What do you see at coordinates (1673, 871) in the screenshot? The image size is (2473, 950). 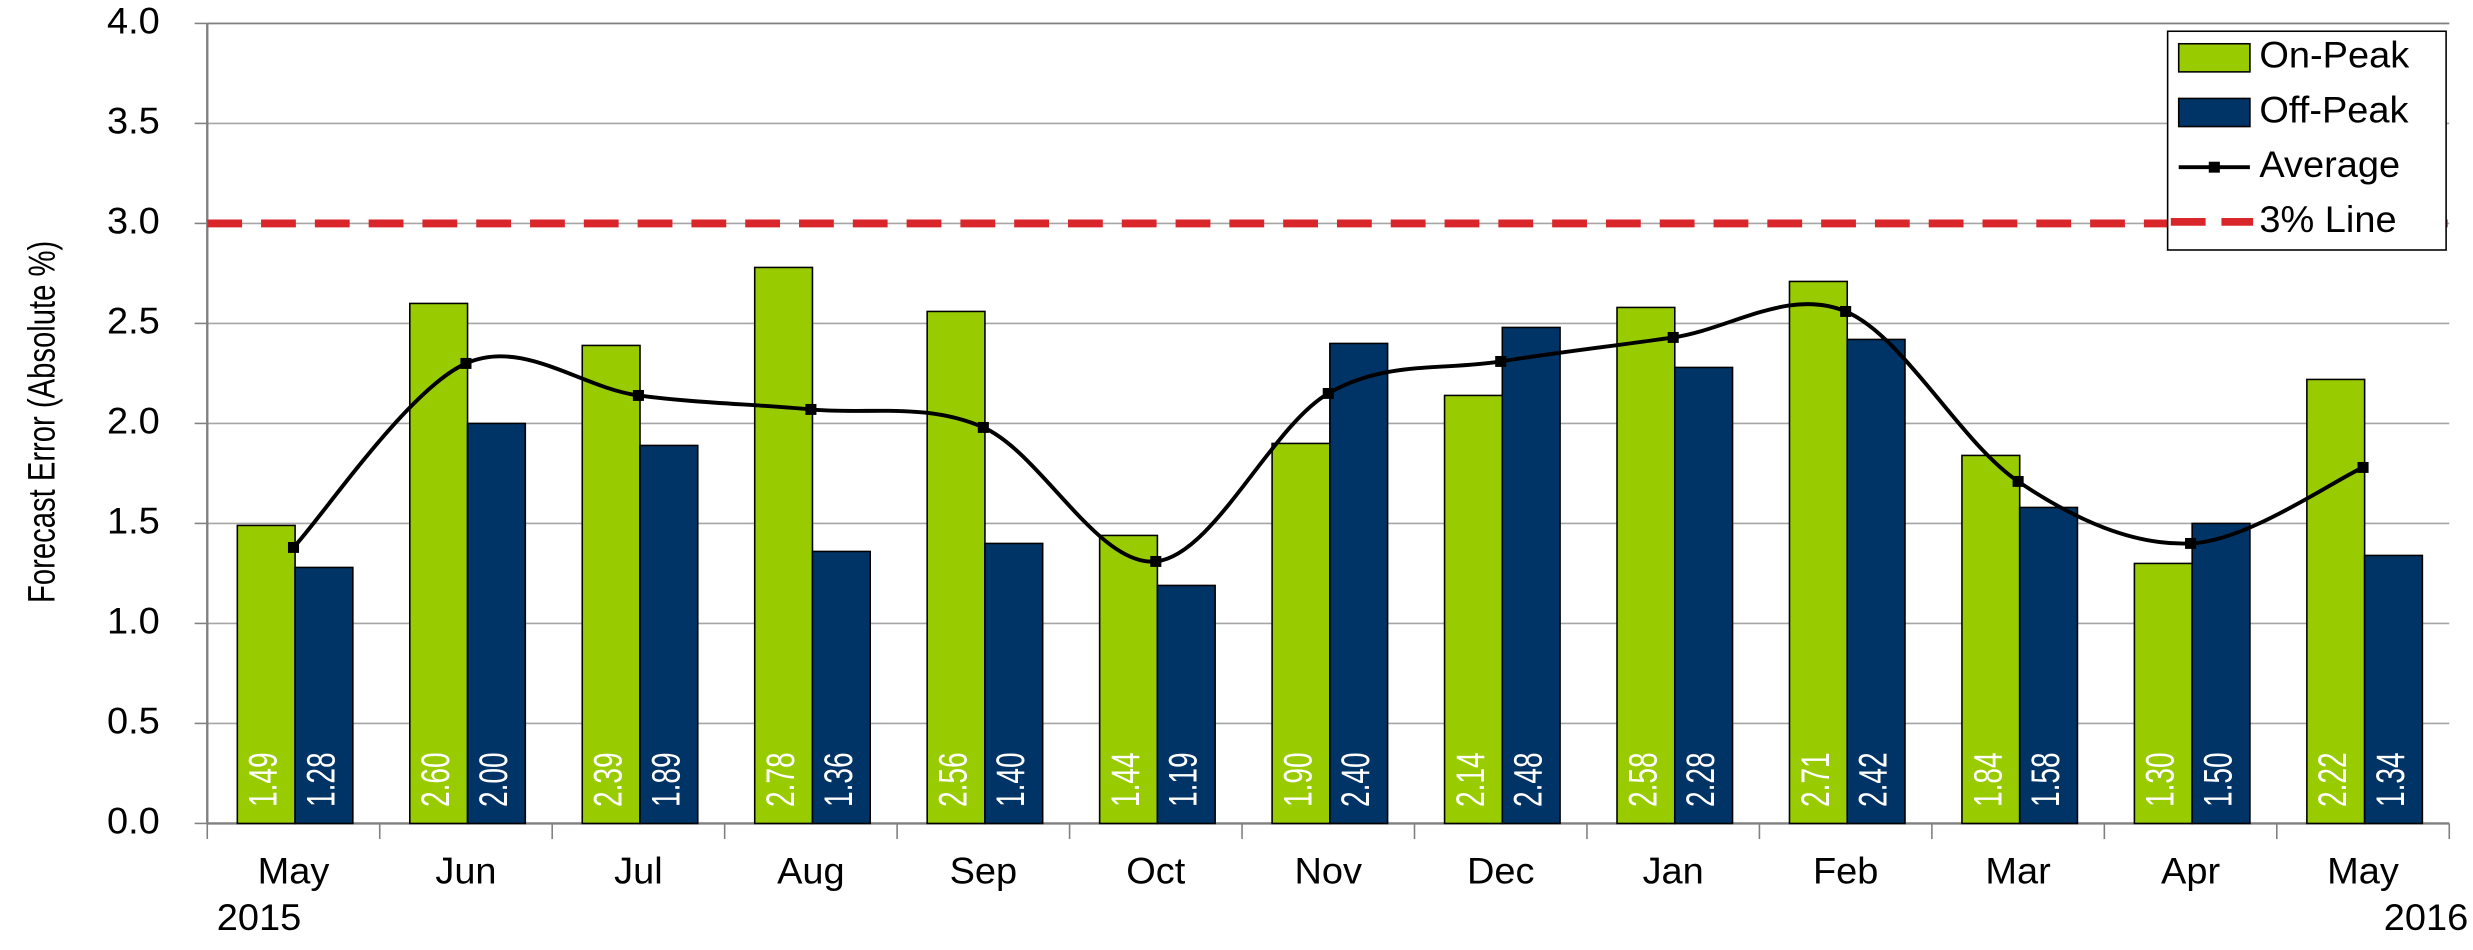 I see `x-tick-label: Jan` at bounding box center [1673, 871].